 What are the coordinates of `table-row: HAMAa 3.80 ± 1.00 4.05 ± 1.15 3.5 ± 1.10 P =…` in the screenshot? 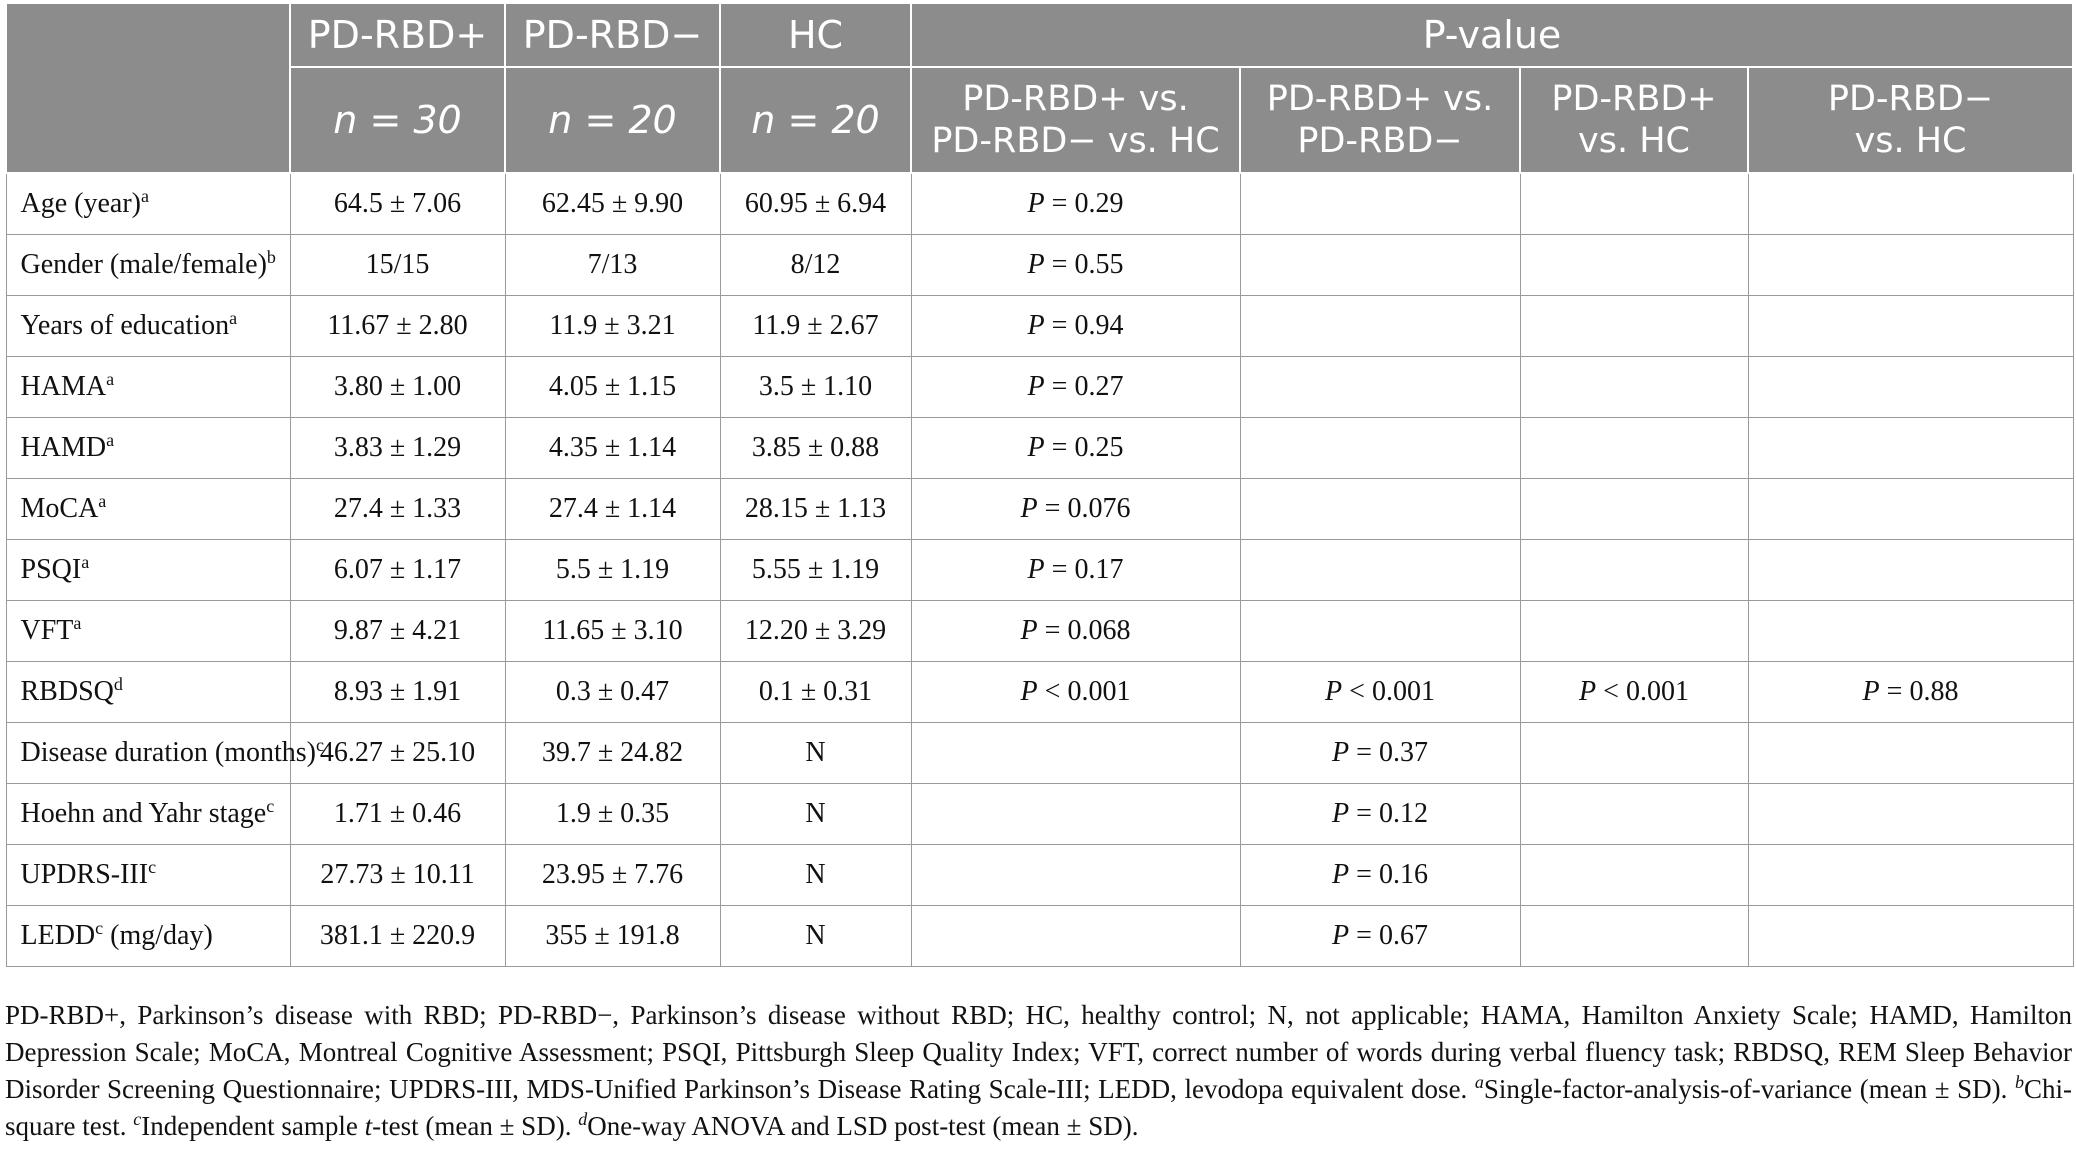 It's located at (1039, 387).